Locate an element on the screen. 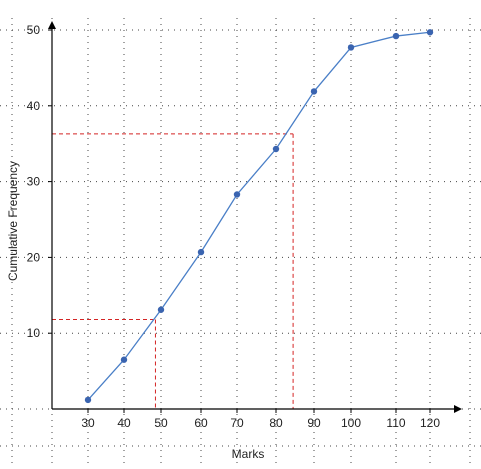 The height and width of the screenshot is (469, 481). y-tick-label: 20 is located at coordinates (34, 257).